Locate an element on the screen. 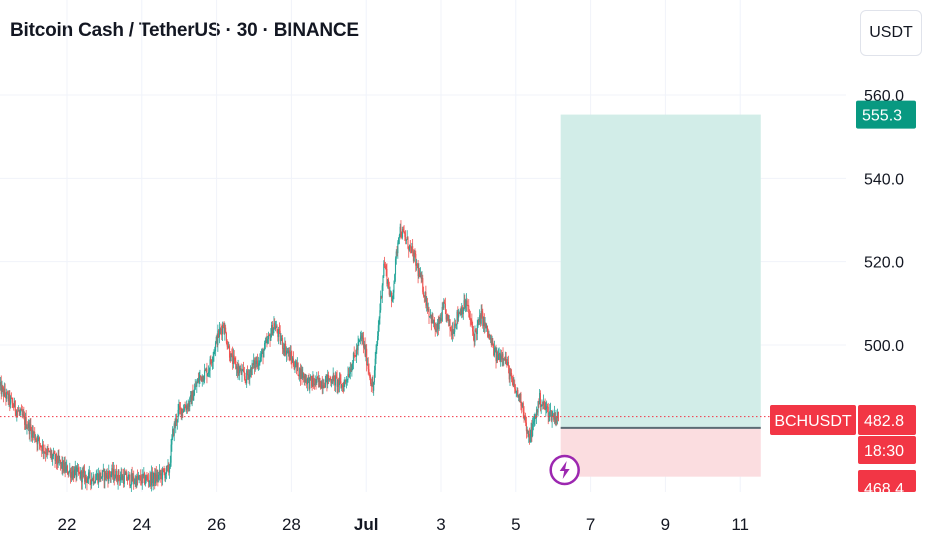 The height and width of the screenshot is (550, 932). event-marker is located at coordinates (564, 470).